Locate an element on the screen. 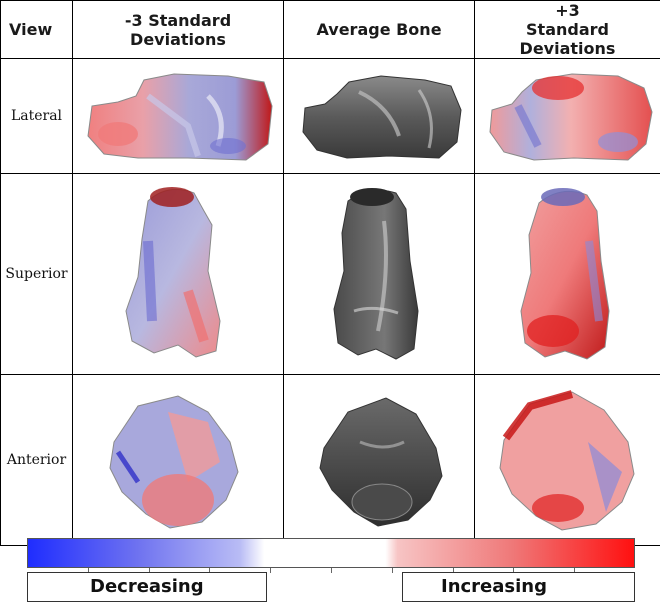  anterior-average-bone-image is located at coordinates (379, 460).